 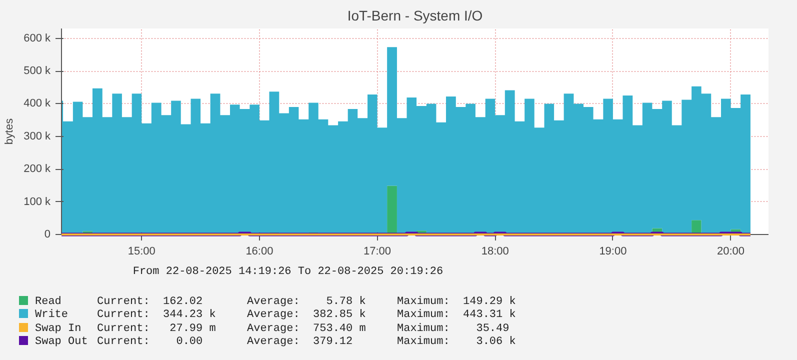 What do you see at coordinates (307, 329) in the screenshot?
I see `text: Average: 753.40 m` at bounding box center [307, 329].